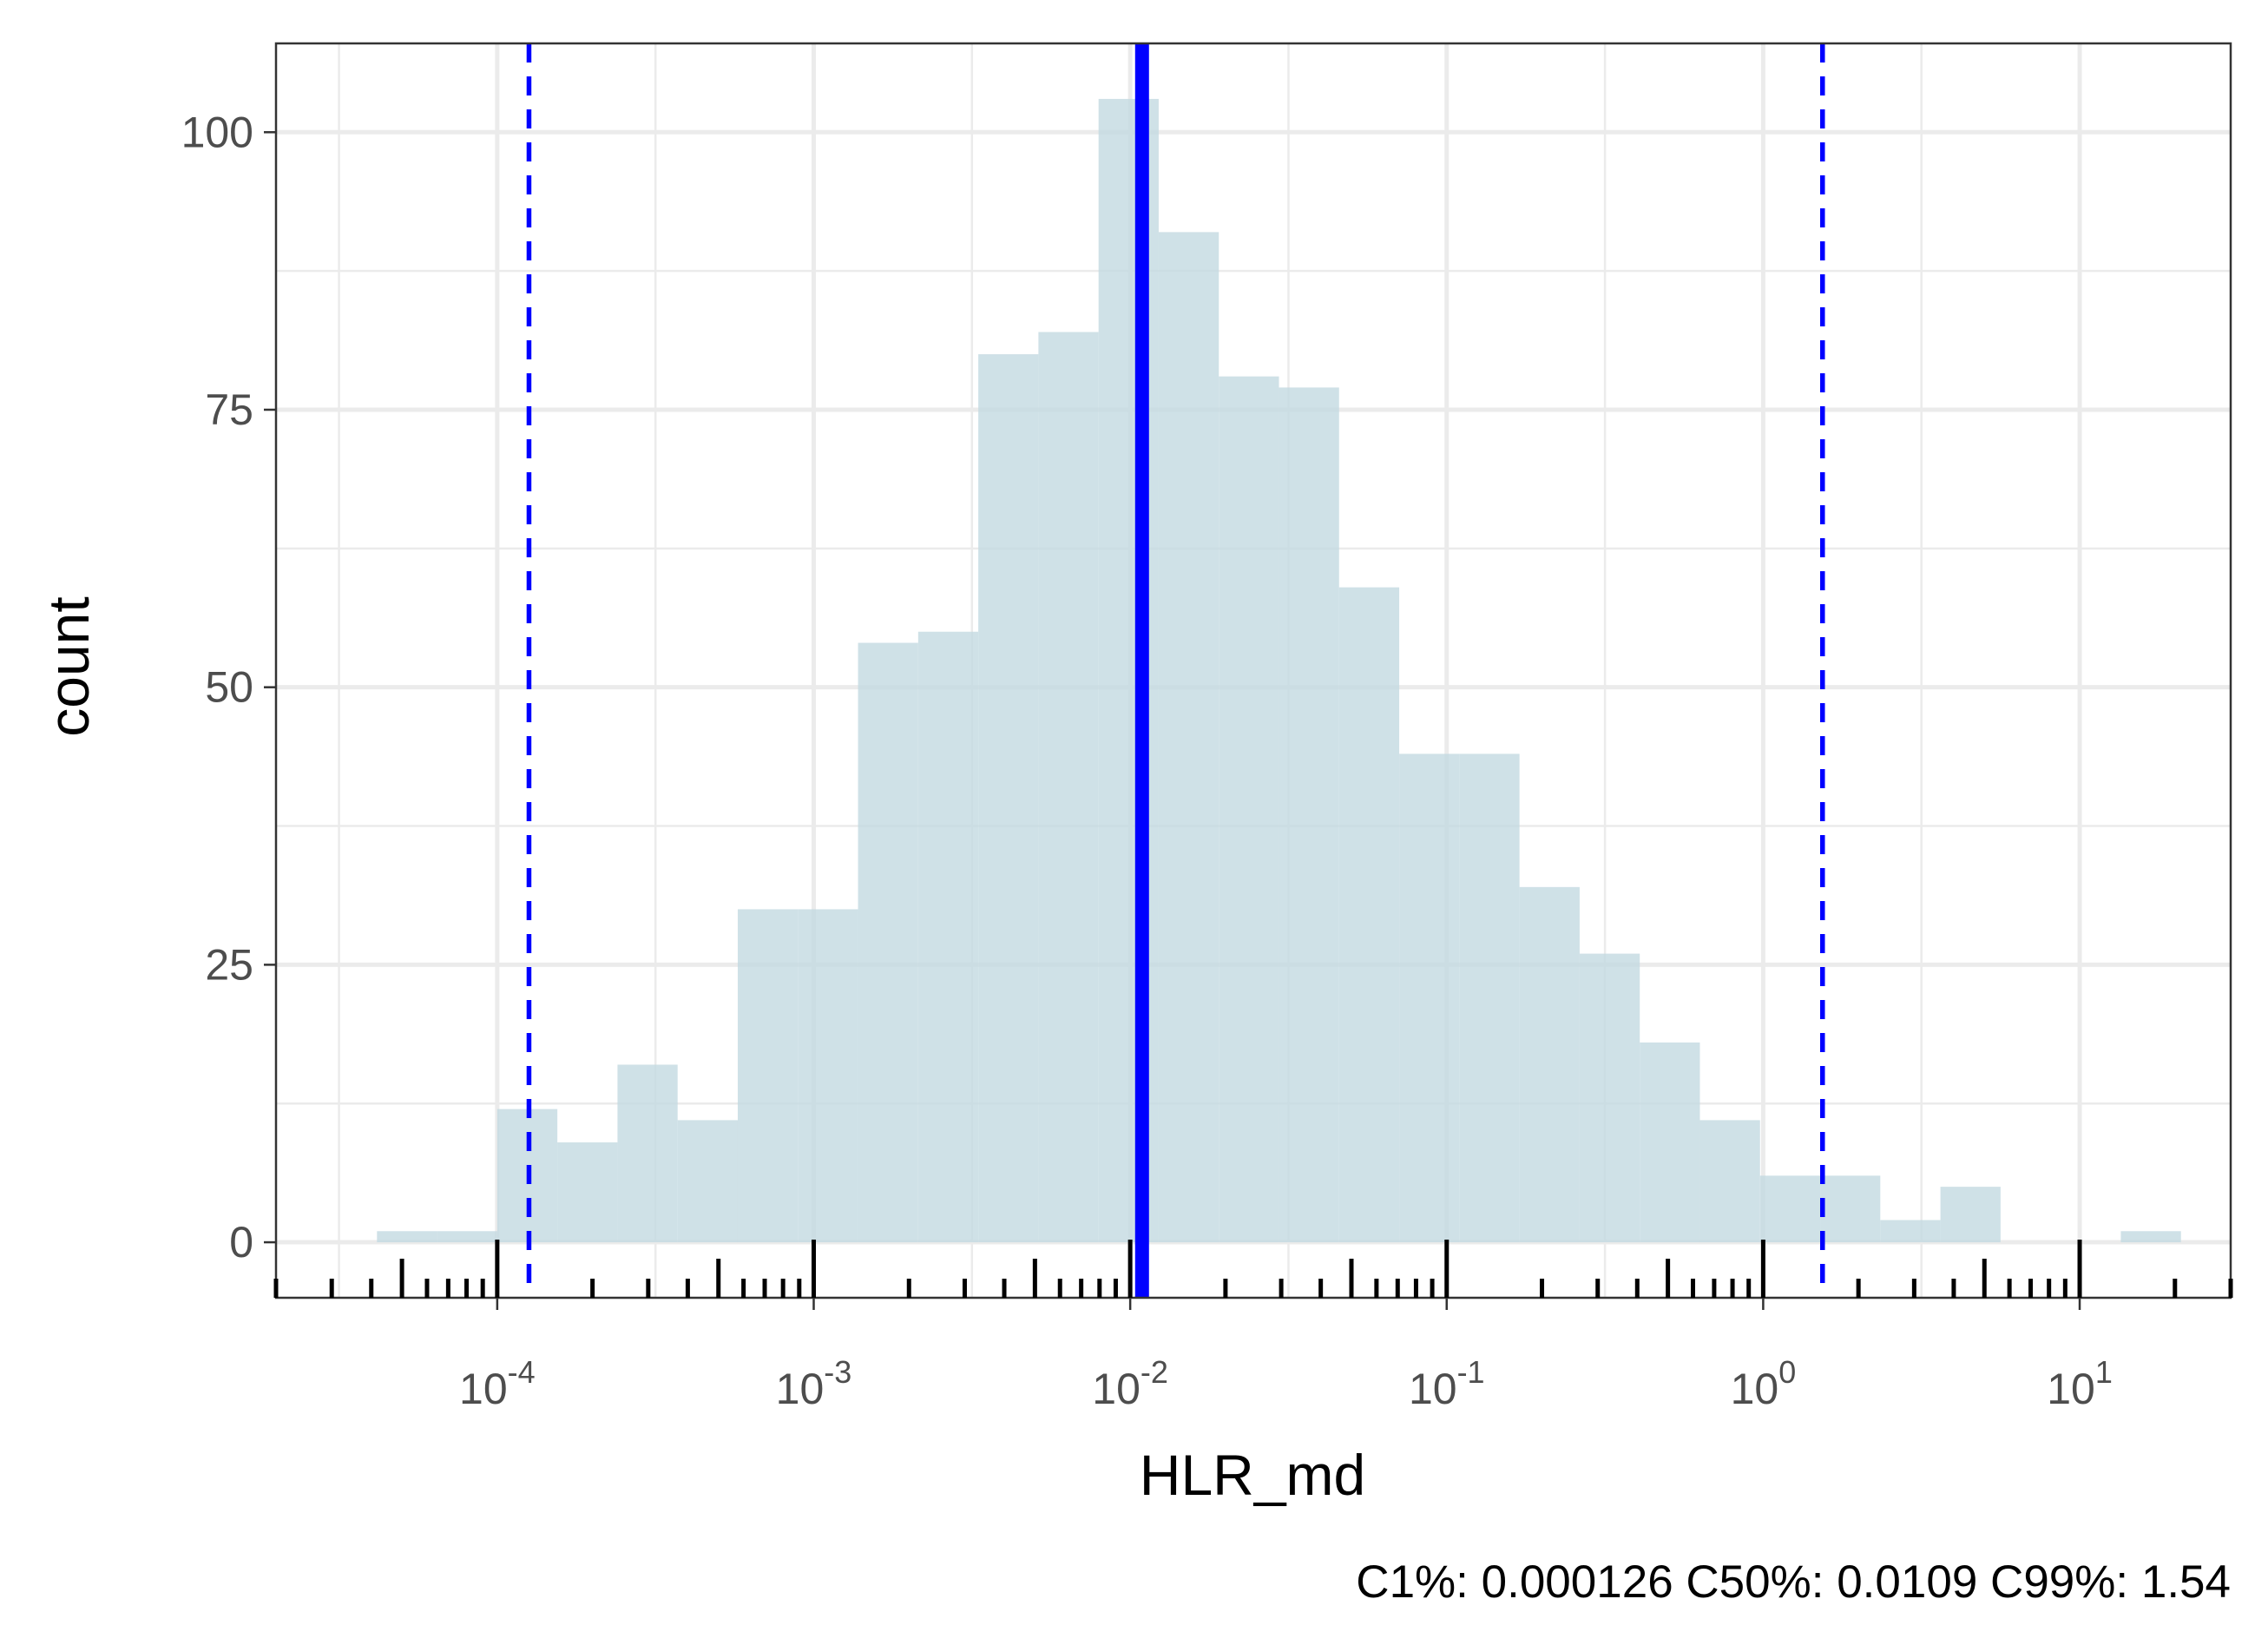 The width and height of the screenshot is (2268, 1645). I want to click on y-tick-label: 0, so click(241, 1242).